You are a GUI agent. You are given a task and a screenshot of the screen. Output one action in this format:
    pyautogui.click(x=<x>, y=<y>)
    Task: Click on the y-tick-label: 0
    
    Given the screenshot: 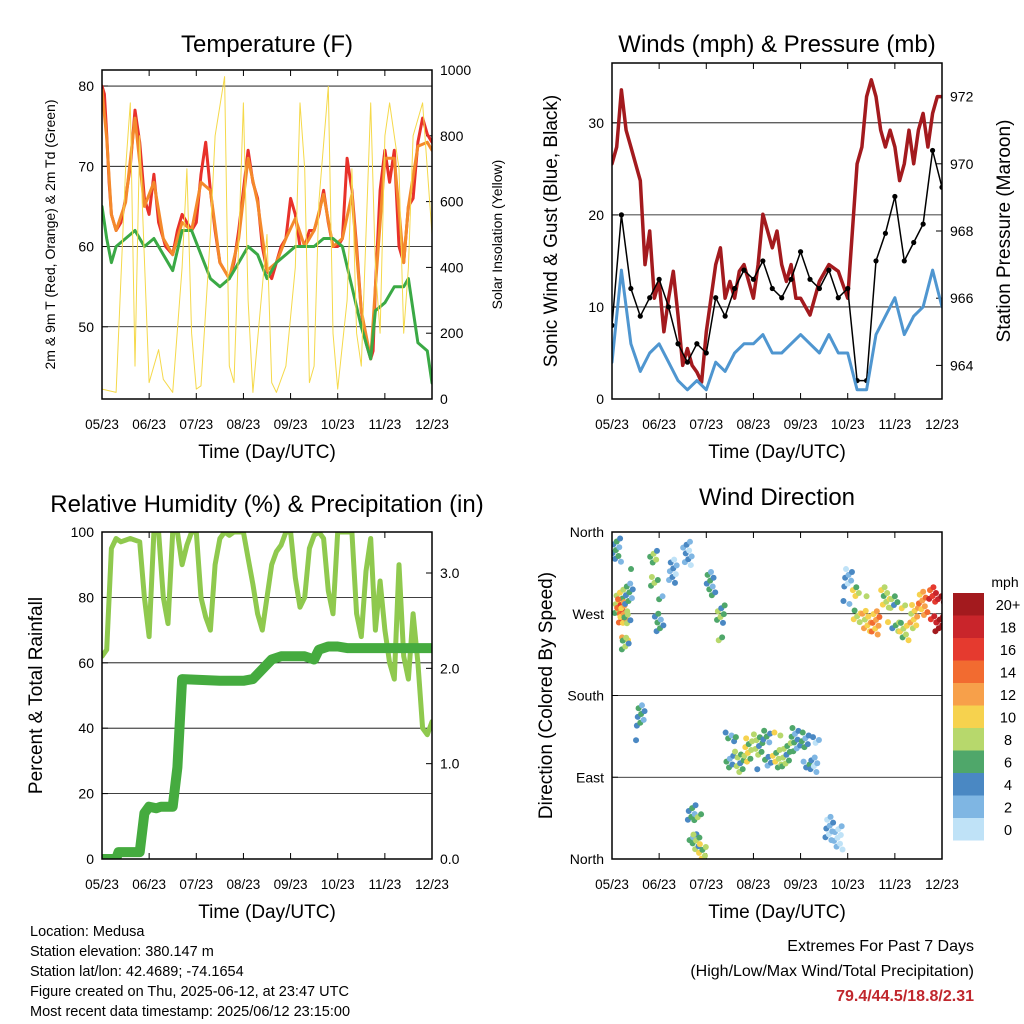 What is the action you would take?
    pyautogui.click(x=600, y=399)
    